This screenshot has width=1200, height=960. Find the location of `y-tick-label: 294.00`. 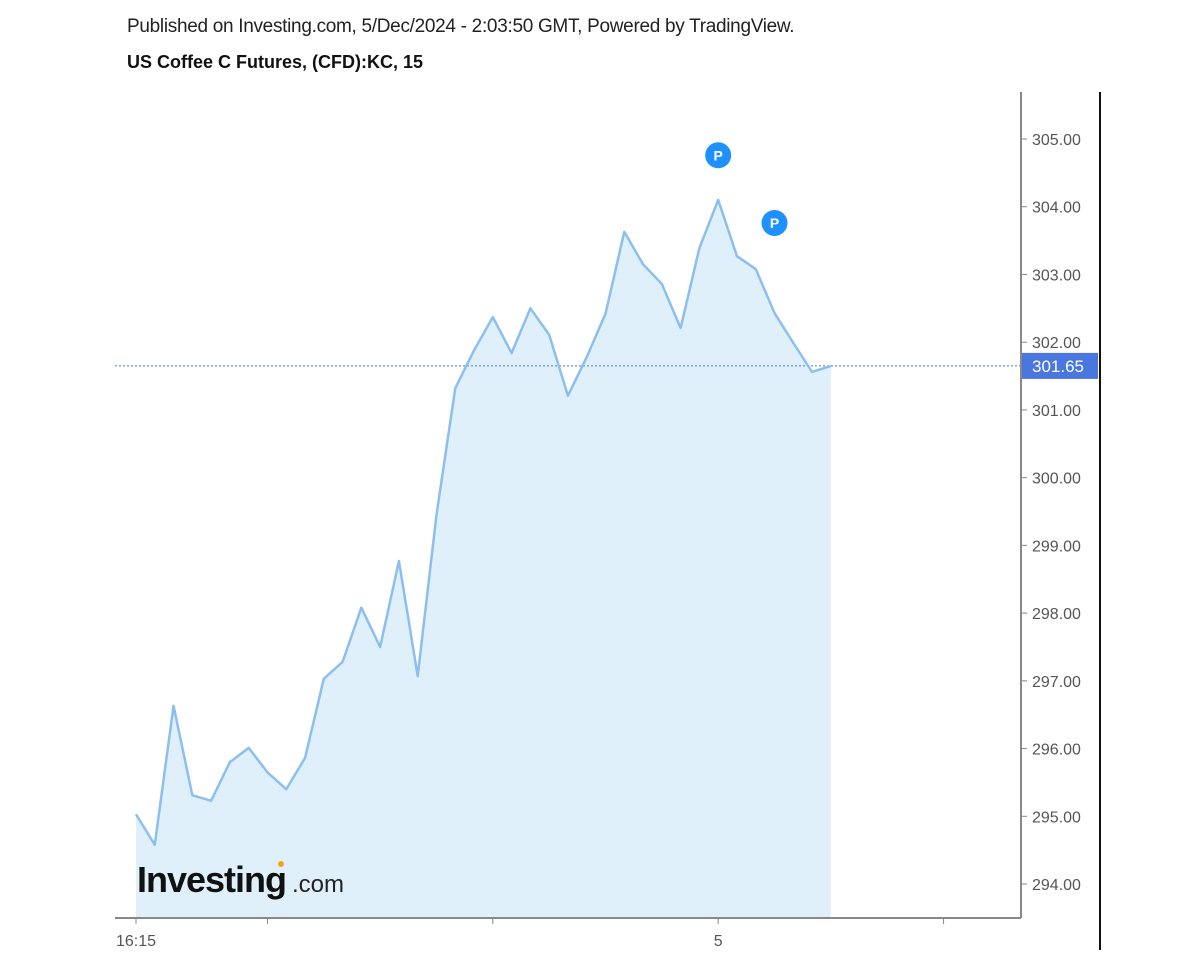

y-tick-label: 294.00 is located at coordinates (1056, 885).